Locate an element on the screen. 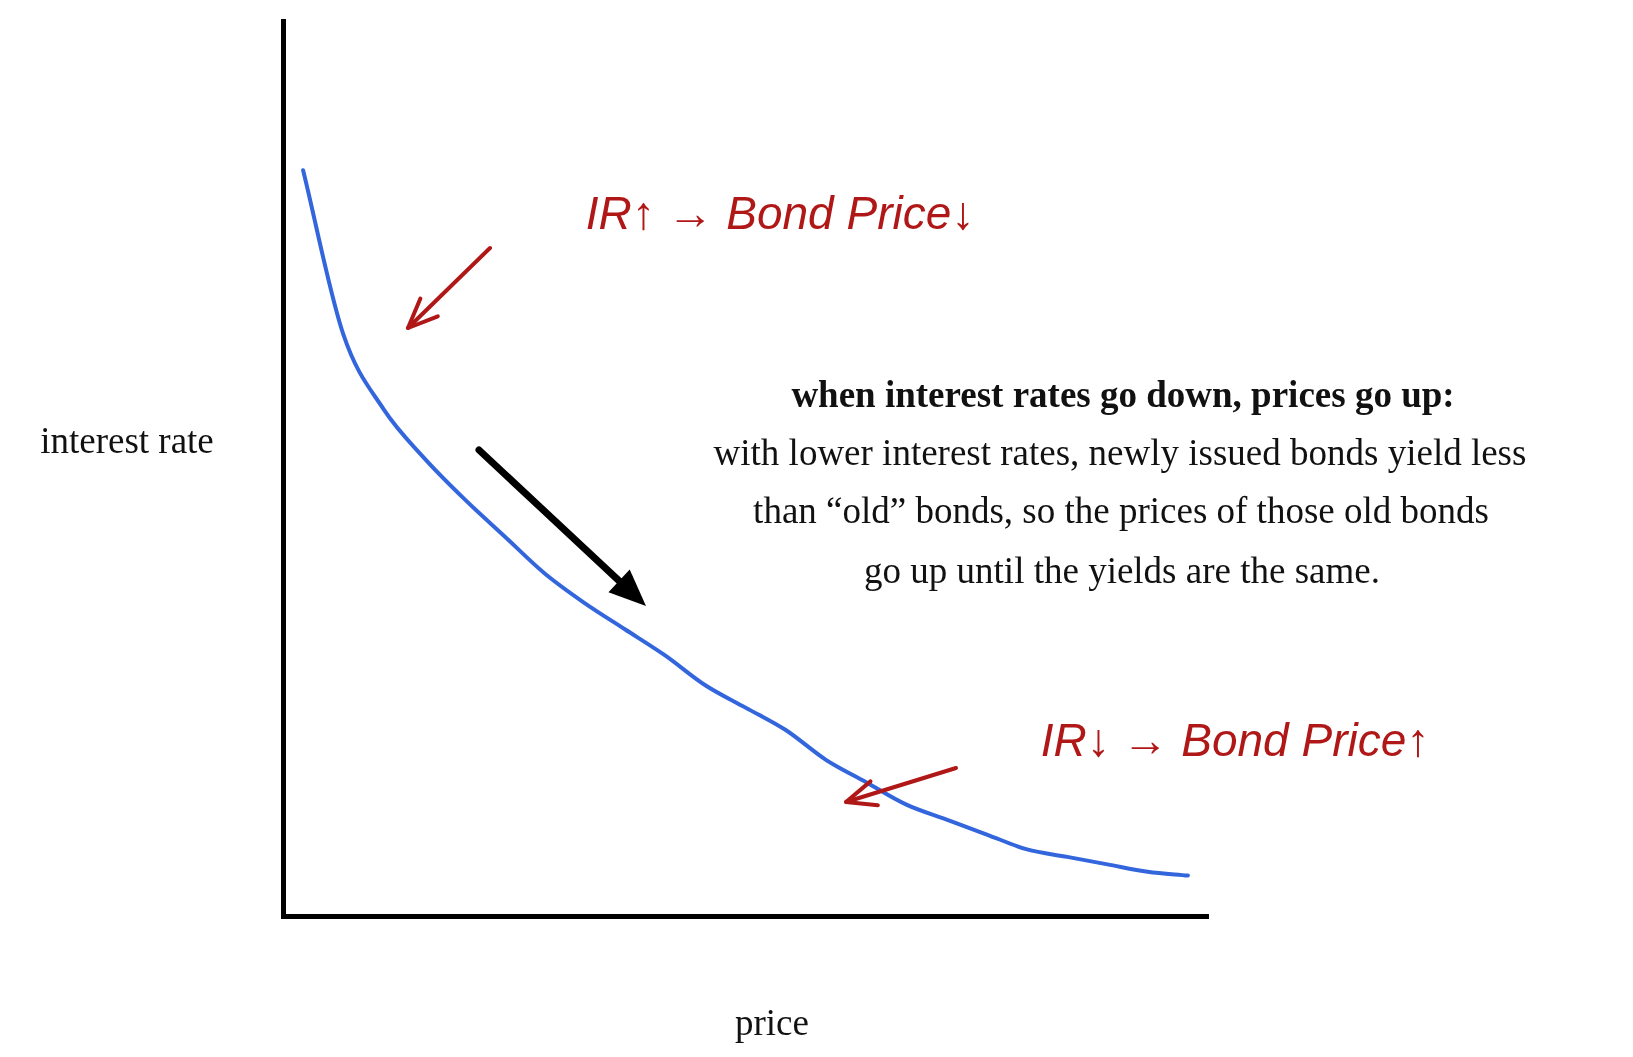  annotation: IR↑ → Bond Price↓ is located at coordinates (780, 213).